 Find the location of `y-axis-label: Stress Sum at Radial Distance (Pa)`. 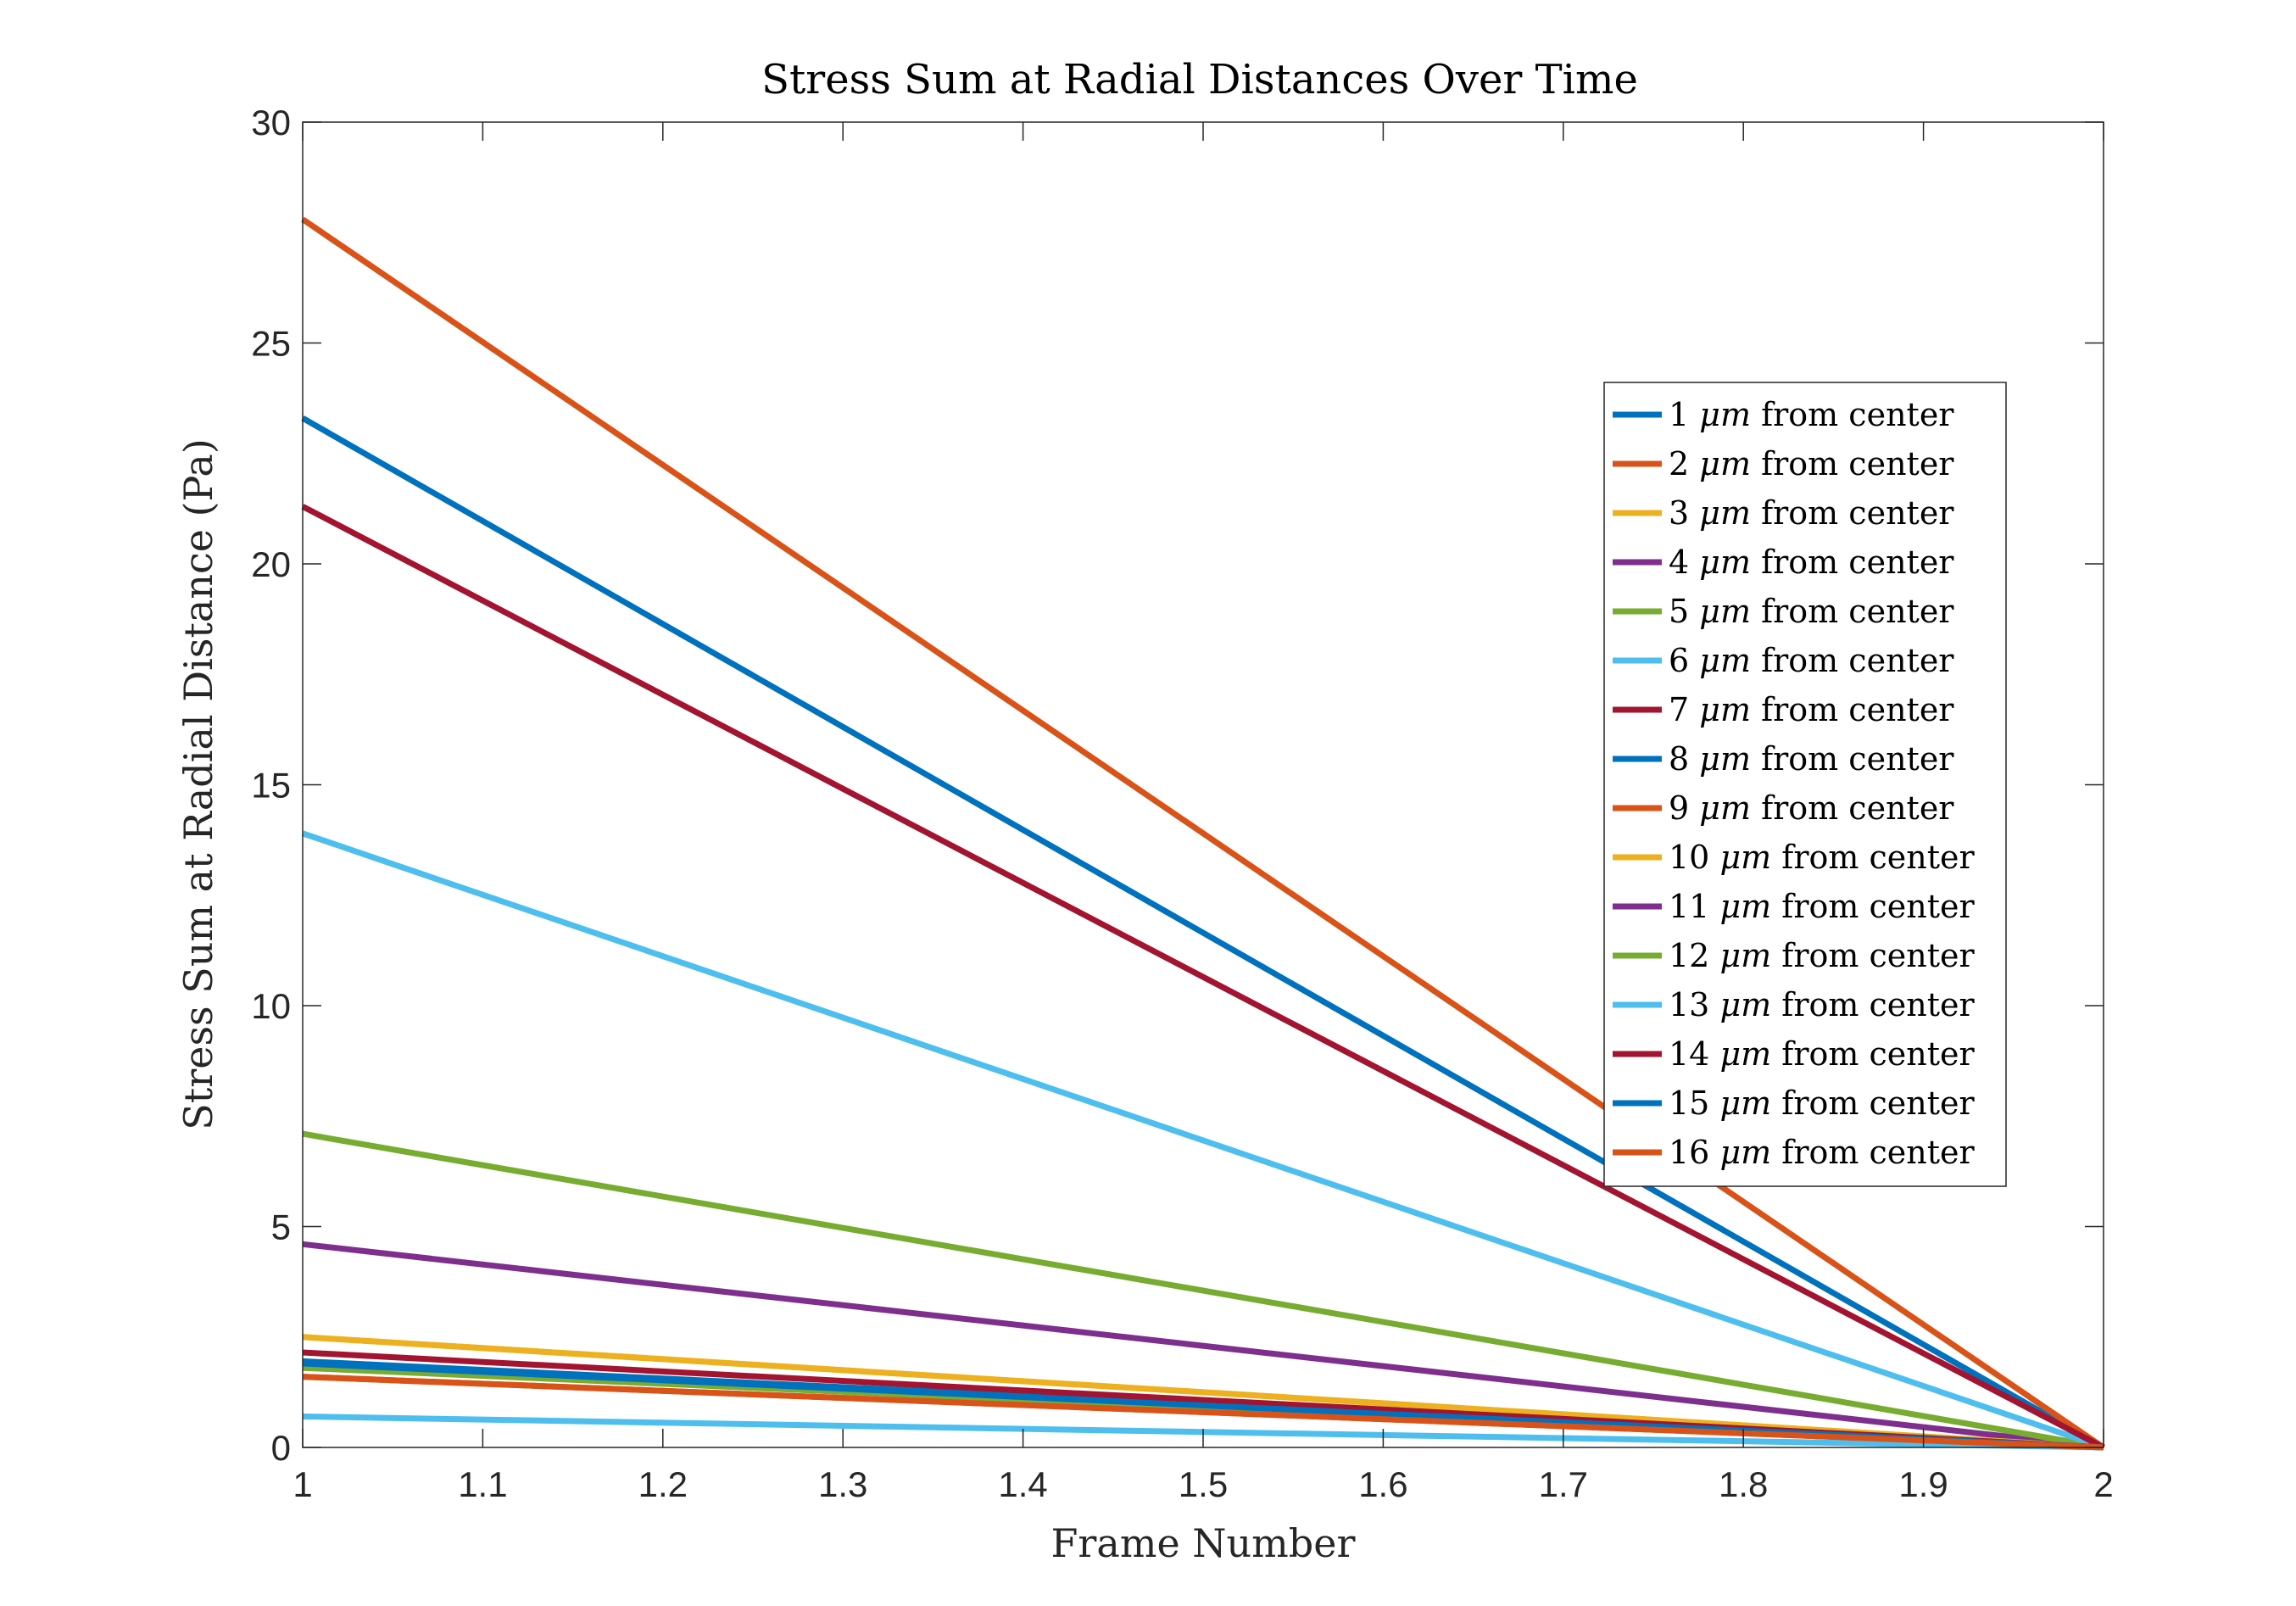

y-axis-label: Stress Sum at Radial Distance (Pa) is located at coordinates (198, 784).